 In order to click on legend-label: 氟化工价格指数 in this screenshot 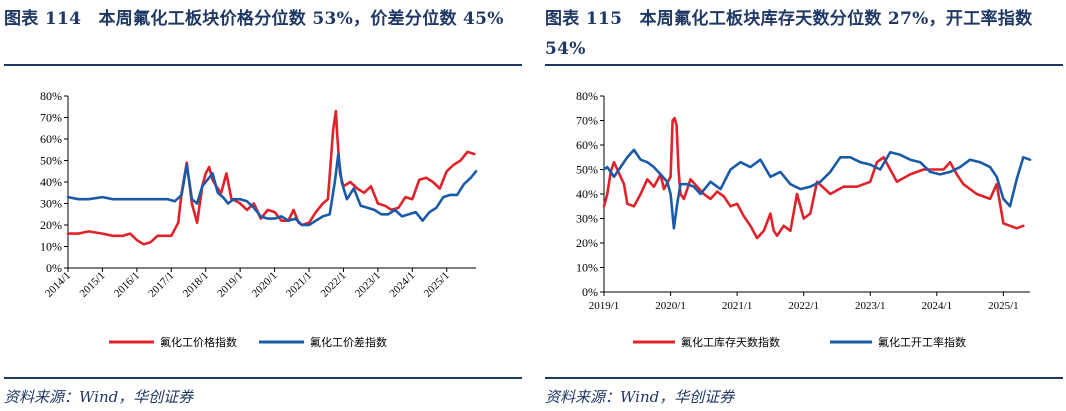, I will do `click(198, 342)`.